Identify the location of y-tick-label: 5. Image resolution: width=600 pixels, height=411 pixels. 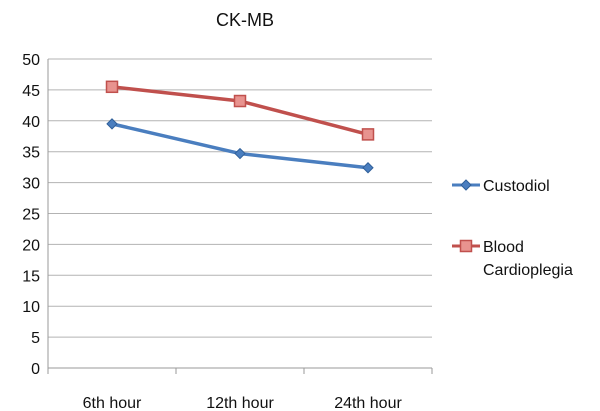
(35, 338).